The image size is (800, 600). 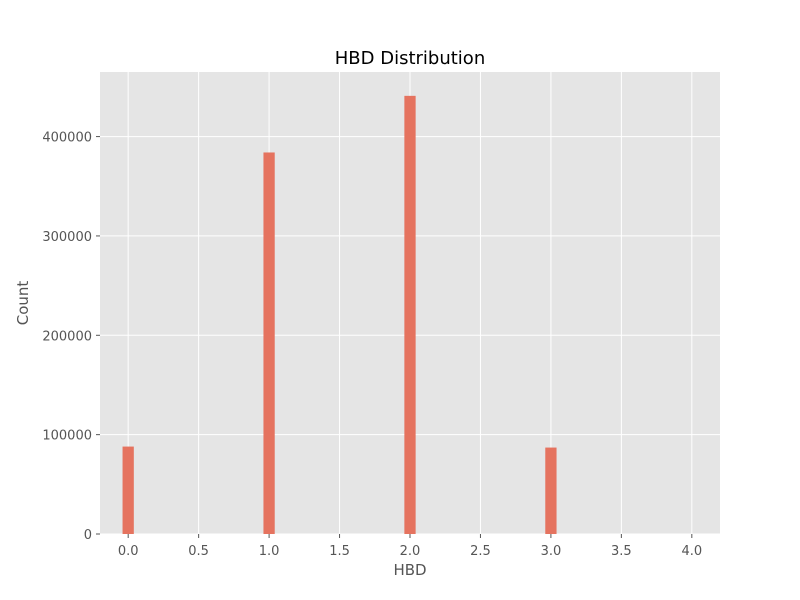 I want to click on x-axis-ticks: 0.0 0.5 1.0 1.5 2.0 2.5 3.0 3.5 4.0, so click(x=410, y=546).